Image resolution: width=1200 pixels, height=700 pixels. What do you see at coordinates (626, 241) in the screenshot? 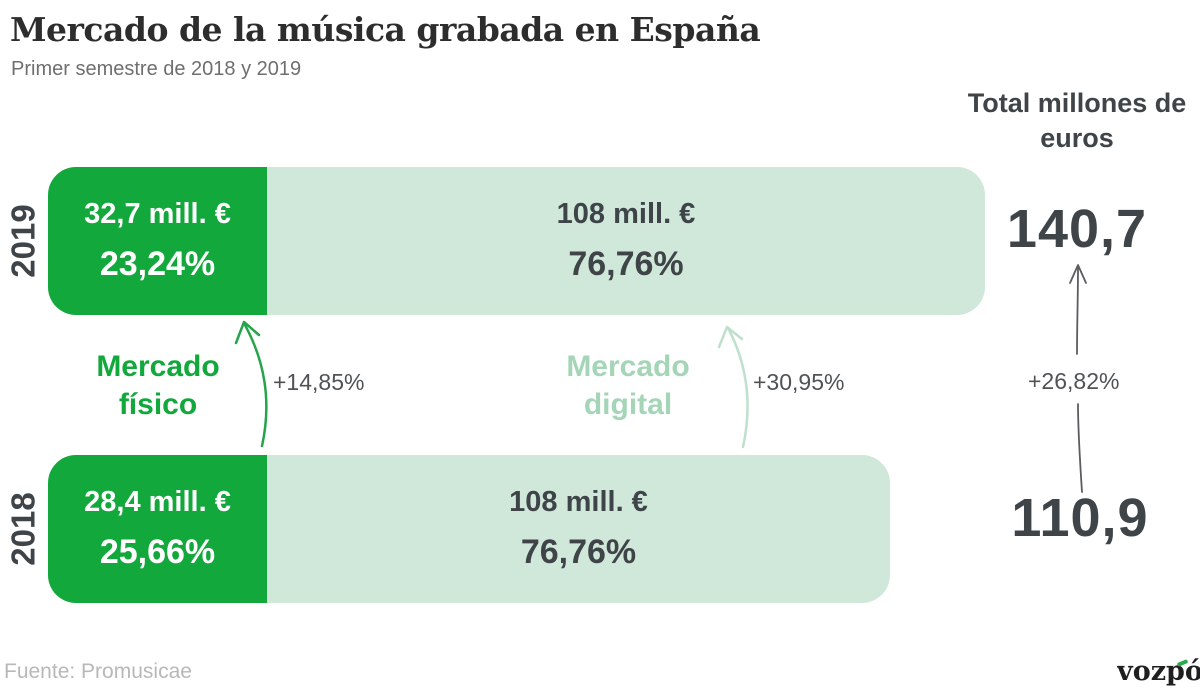
I see `segment-digital-2019: 108 mill. € 76,76%` at bounding box center [626, 241].